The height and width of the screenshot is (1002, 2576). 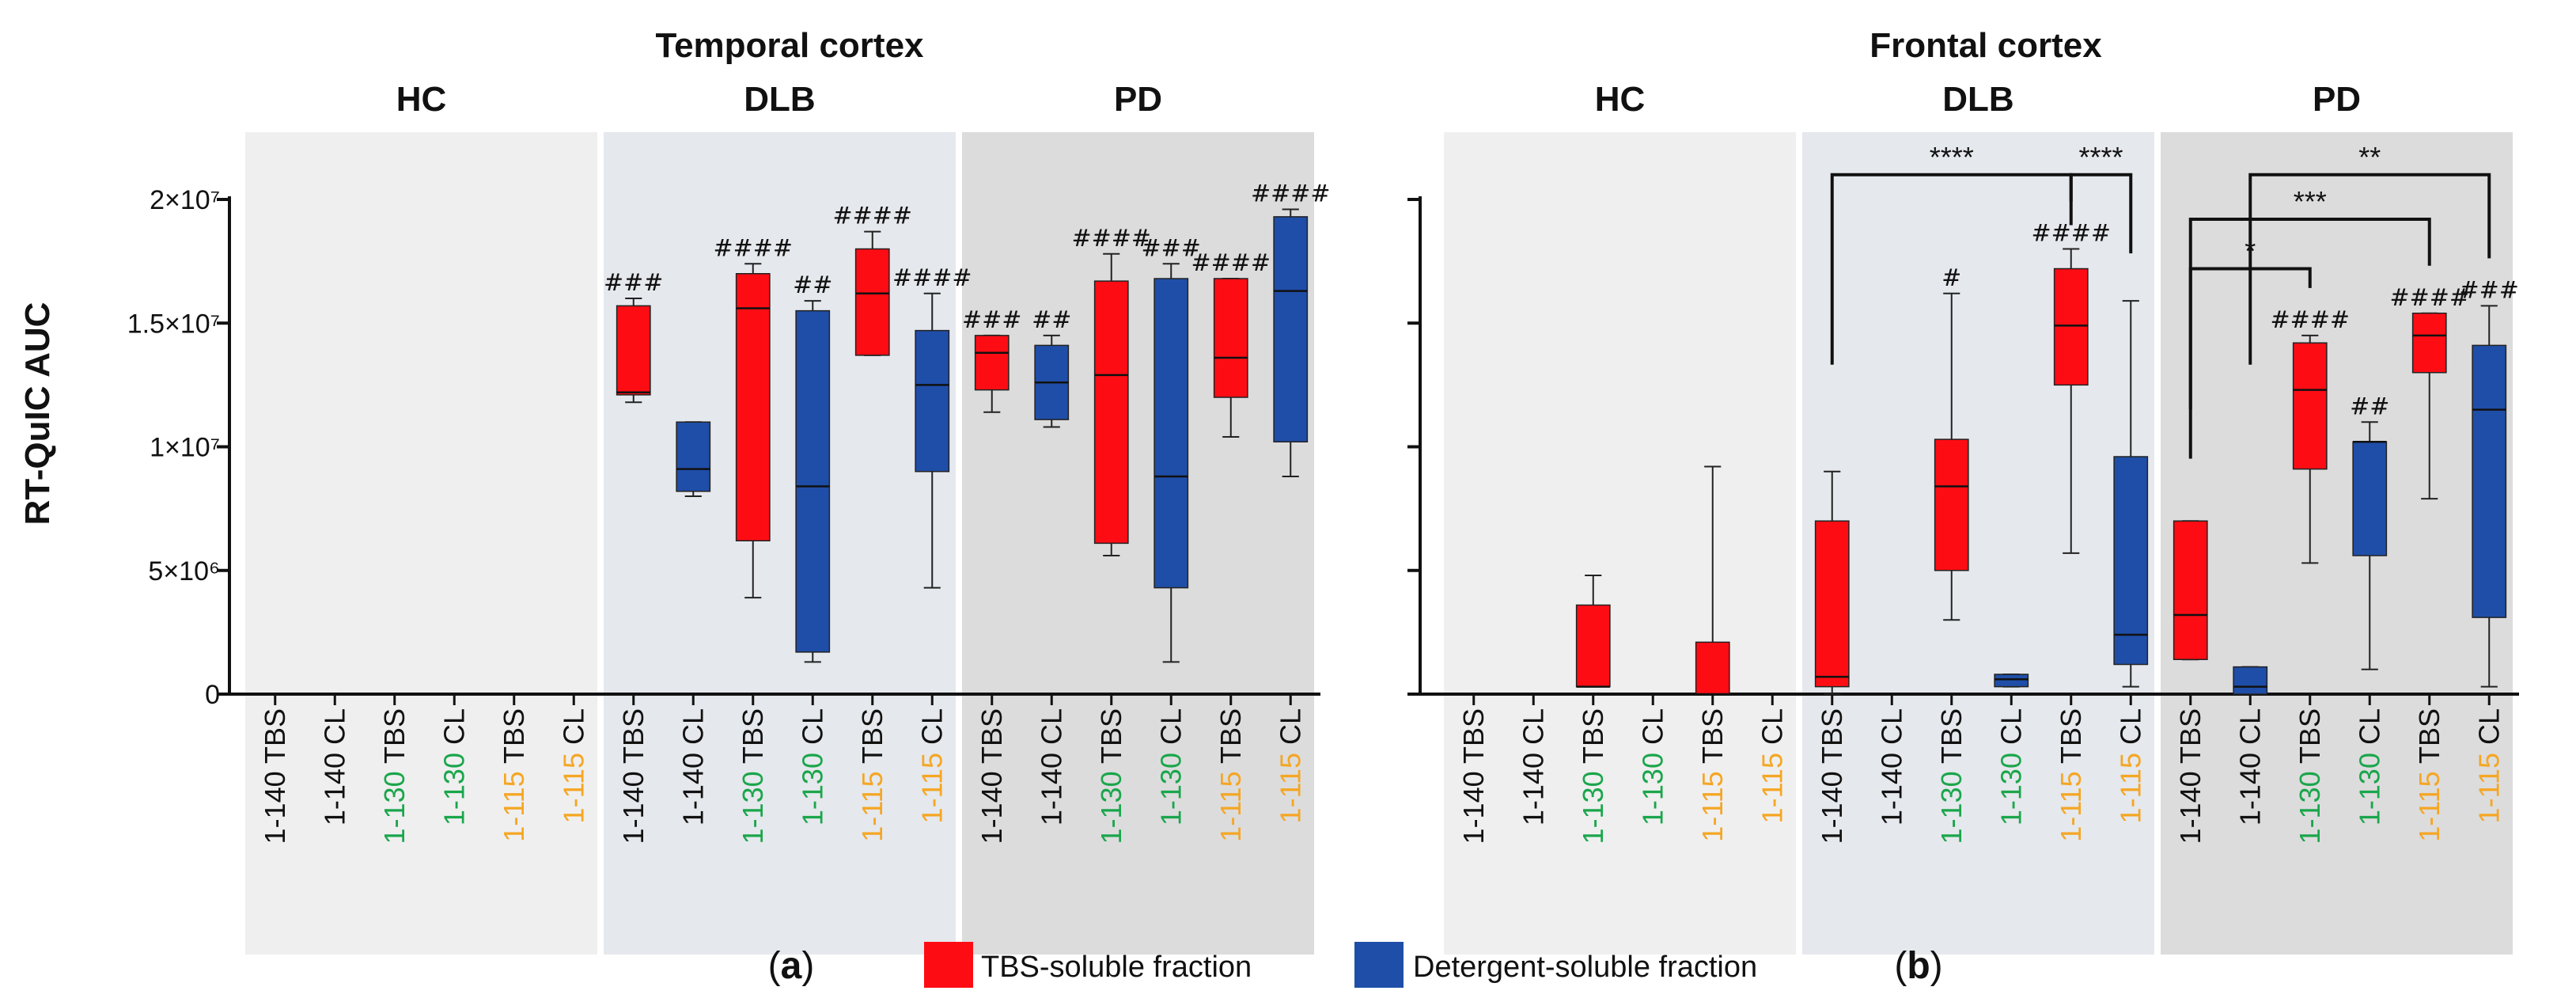 I want to click on panel-letter: (b), so click(x=1918, y=966).